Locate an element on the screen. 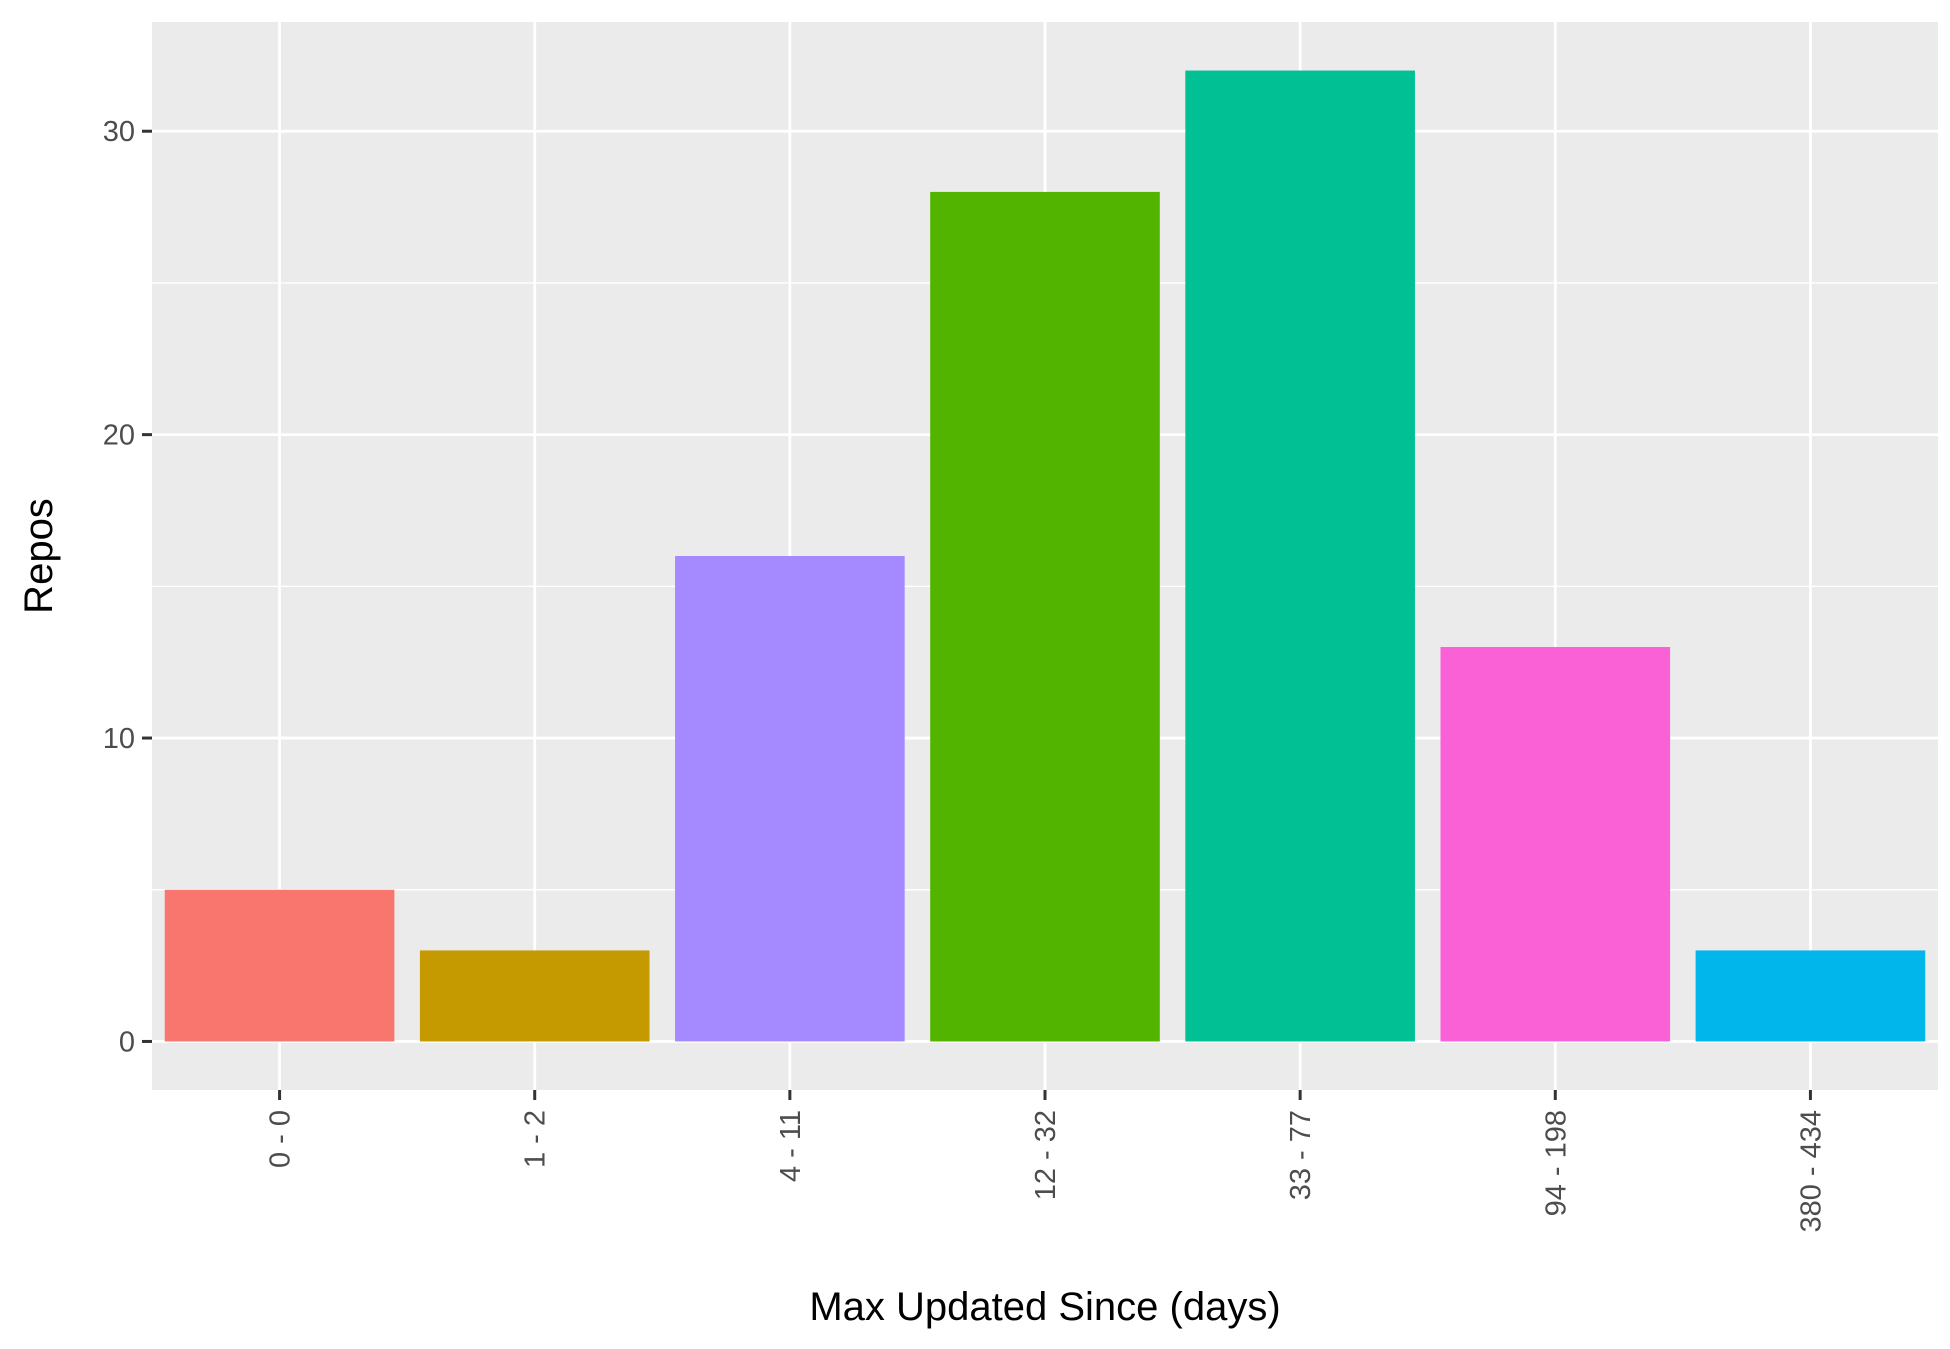 The height and width of the screenshot is (1349, 1950). x-tick-label: 4 - 11 is located at coordinates (791, 1146).